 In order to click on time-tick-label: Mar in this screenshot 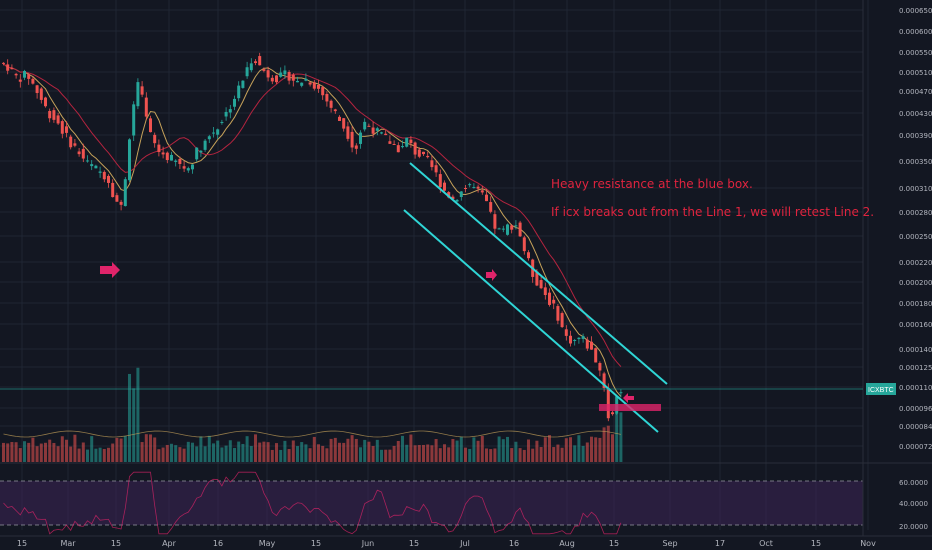, I will do `click(68, 543)`.